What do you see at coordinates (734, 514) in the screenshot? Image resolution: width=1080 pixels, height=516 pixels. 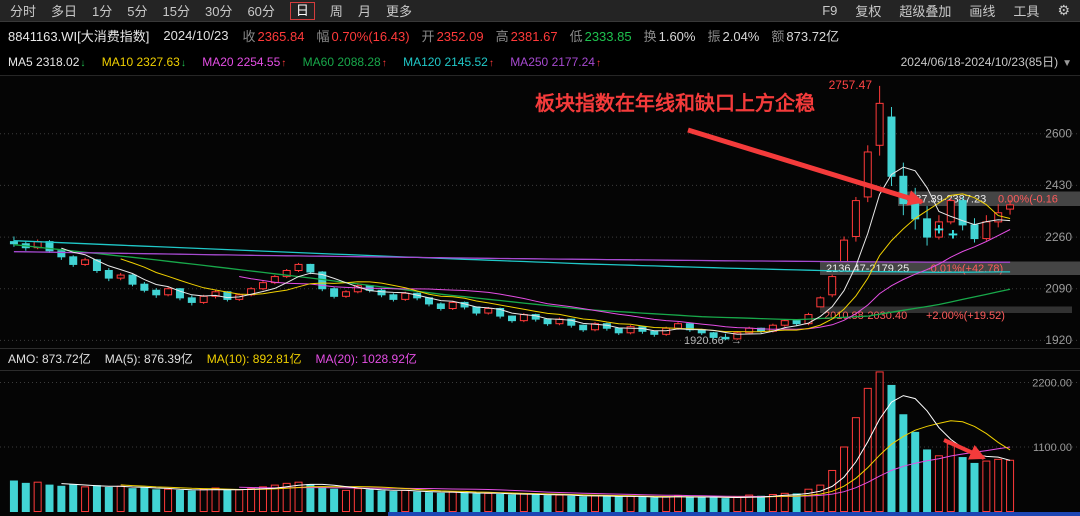 I see `bottom-scrollbar` at bounding box center [734, 514].